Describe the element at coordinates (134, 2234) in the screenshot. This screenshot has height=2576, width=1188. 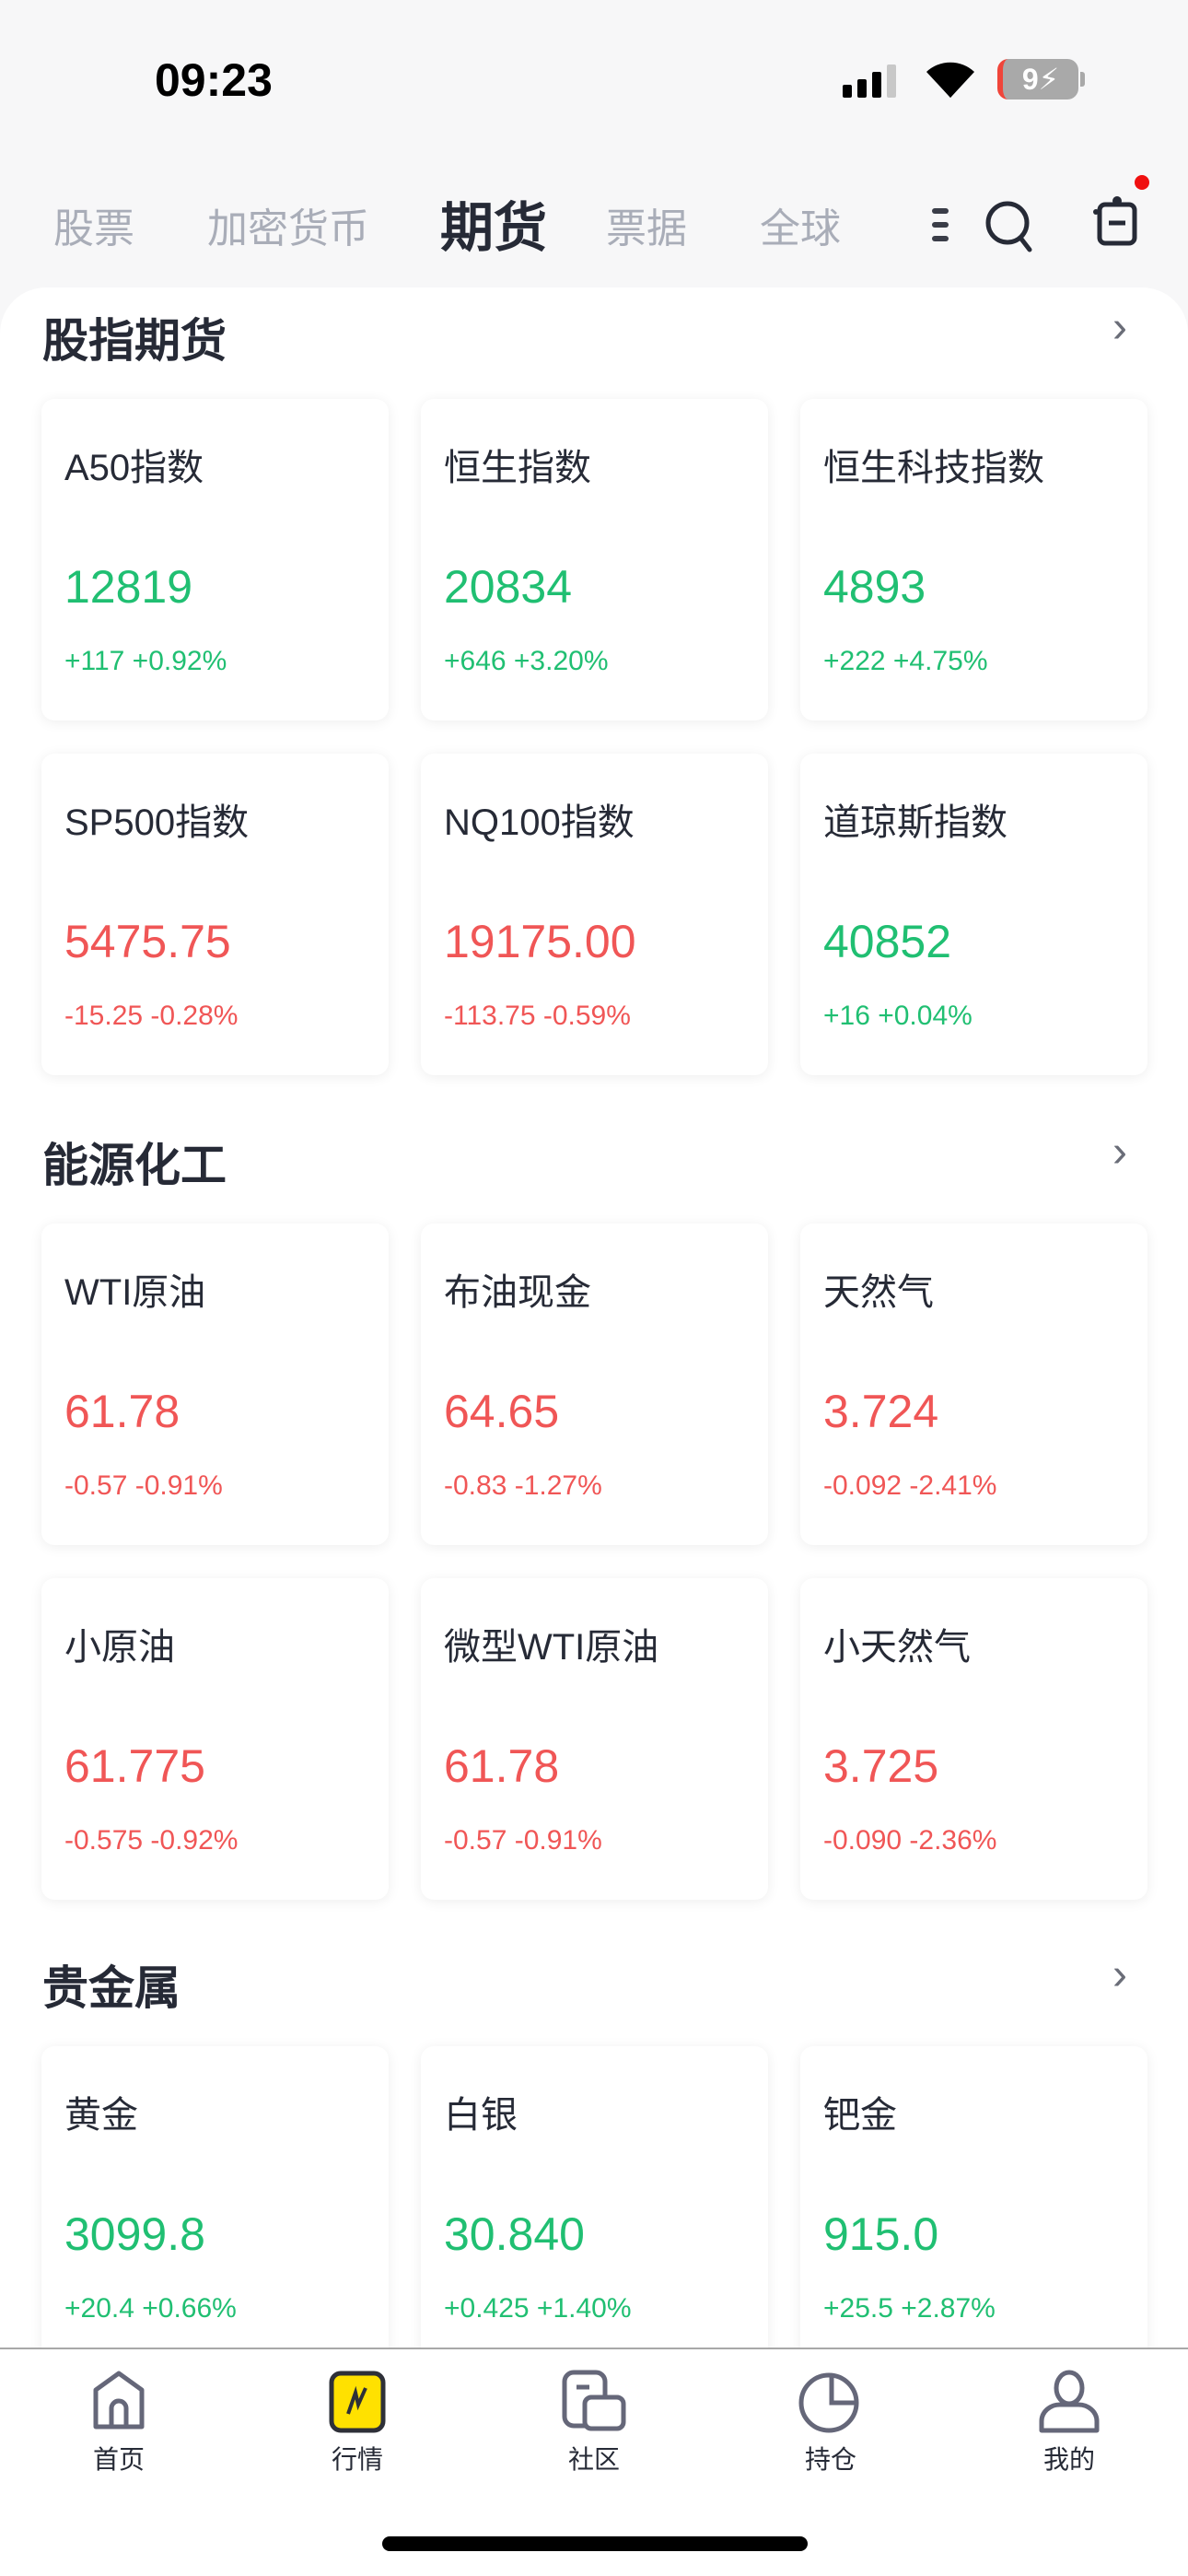
I see `quote-price: 3099.8` at that location.